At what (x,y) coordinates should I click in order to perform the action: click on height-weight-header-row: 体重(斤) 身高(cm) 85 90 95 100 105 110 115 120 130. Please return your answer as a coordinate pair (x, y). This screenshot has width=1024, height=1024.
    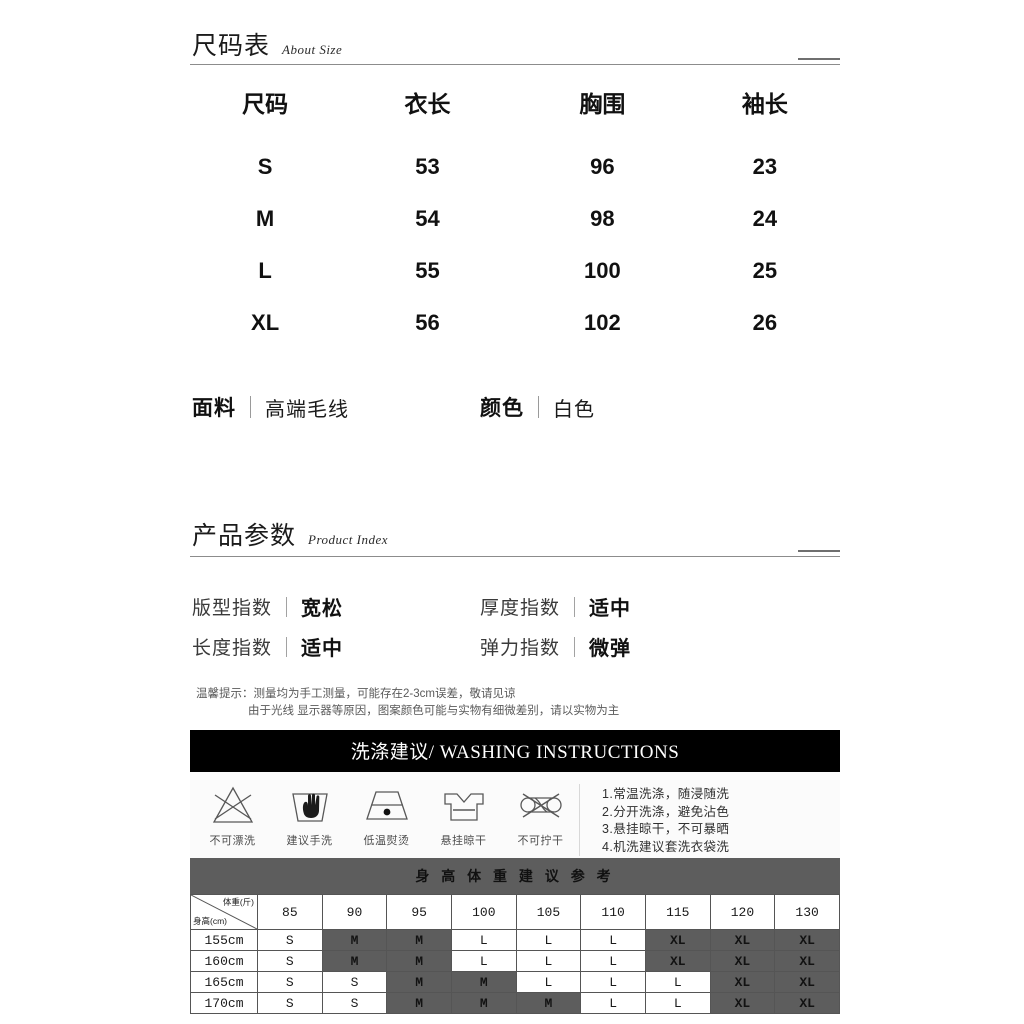
    Looking at the image, I should click on (515, 912).